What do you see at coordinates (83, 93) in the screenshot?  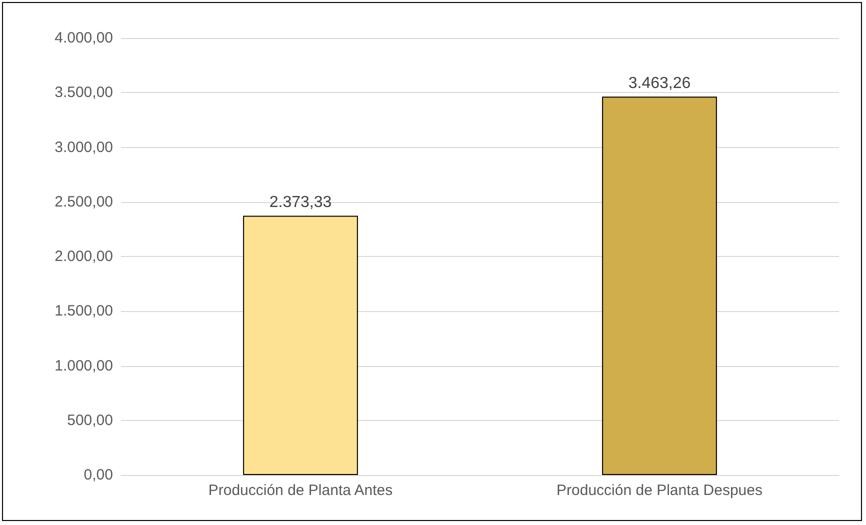 I see `y-tick-label: 3.500,00` at bounding box center [83, 93].